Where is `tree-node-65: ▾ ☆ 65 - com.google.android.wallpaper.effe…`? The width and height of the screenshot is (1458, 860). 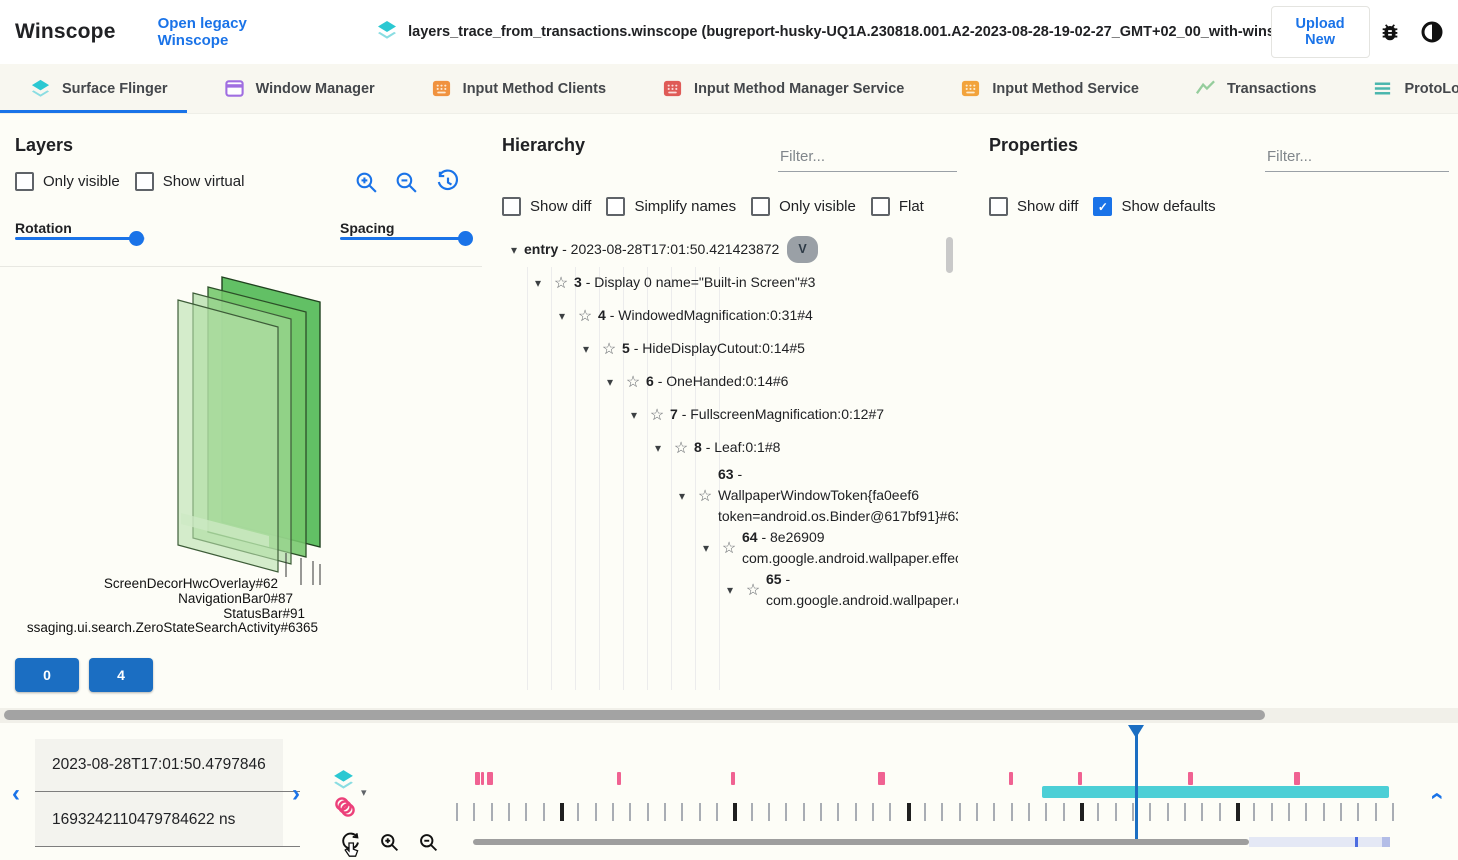
tree-node-65: ▾ ☆ 65 - com.google.android.wallpaper.effe… is located at coordinates (724, 590).